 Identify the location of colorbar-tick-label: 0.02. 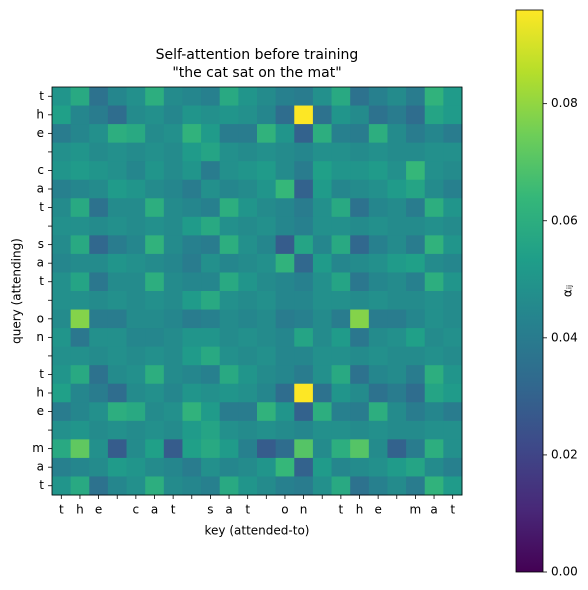
(564, 454).